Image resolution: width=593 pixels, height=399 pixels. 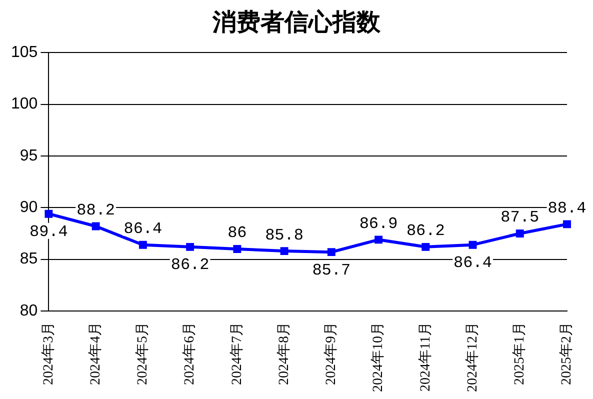 What do you see at coordinates (190, 353) in the screenshot?
I see `x-tick-label: 2024年6月` at bounding box center [190, 353].